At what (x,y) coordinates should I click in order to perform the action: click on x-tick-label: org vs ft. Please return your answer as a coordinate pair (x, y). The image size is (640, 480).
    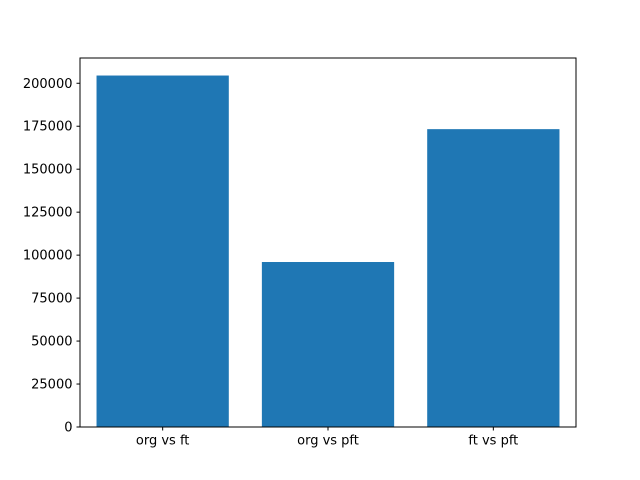
    Looking at the image, I should click on (163, 441).